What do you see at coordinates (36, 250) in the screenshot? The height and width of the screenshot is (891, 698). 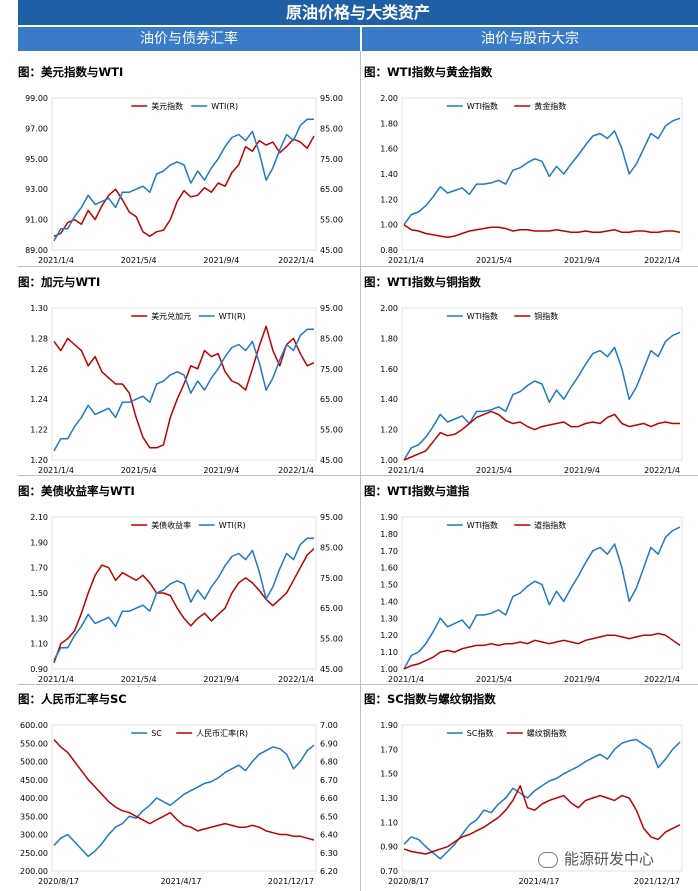 I see `y-tick-label-left: 89.00` at bounding box center [36, 250].